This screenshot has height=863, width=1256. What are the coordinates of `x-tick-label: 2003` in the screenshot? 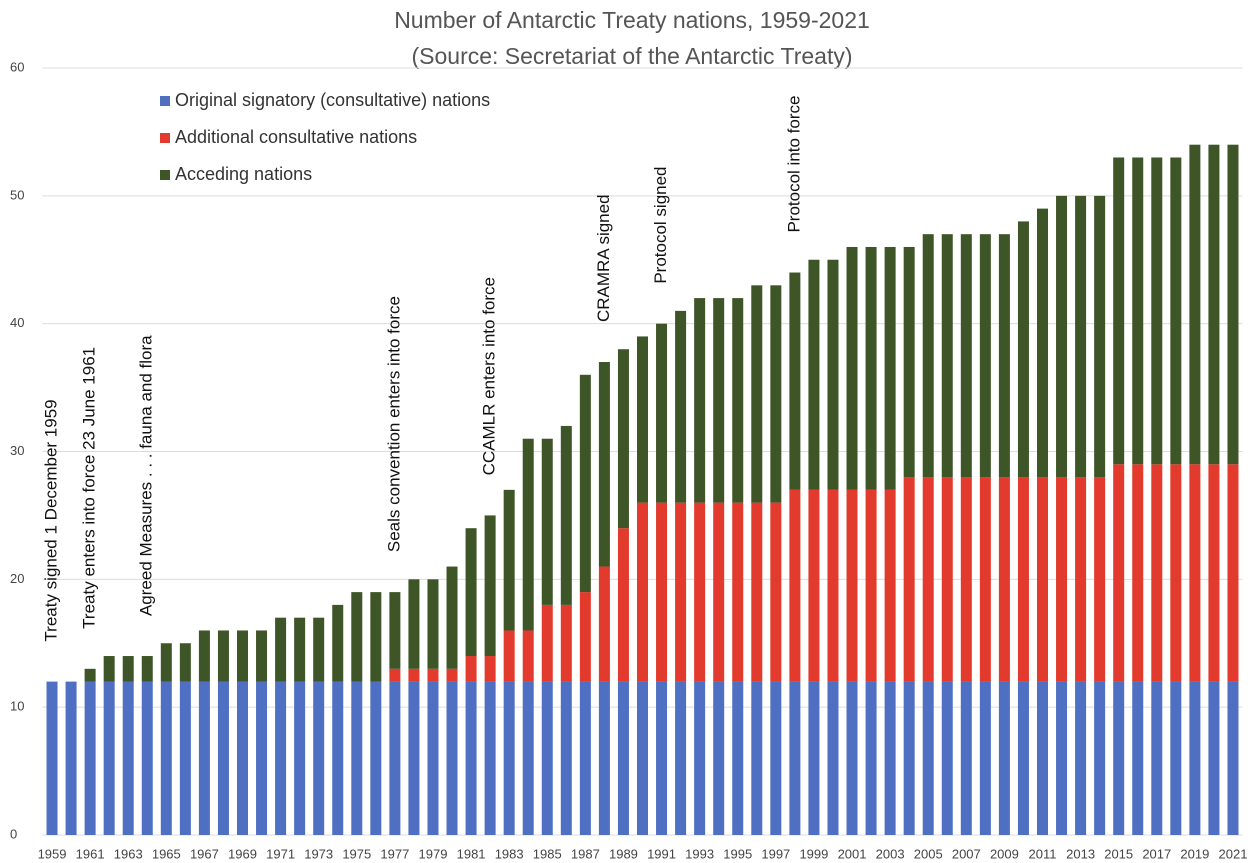 It's located at (890, 853).